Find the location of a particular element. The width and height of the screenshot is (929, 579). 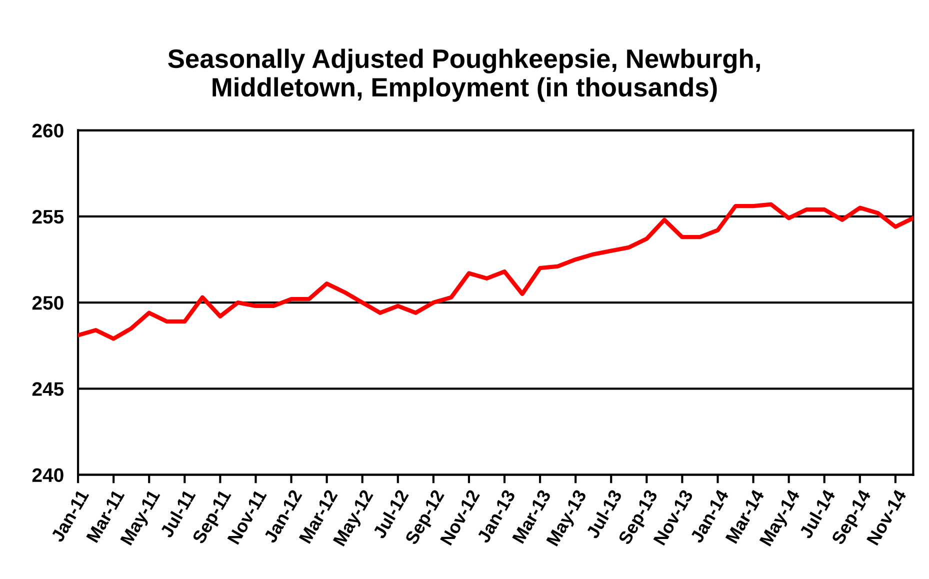

y-tick-label: 250 is located at coordinates (48, 303).